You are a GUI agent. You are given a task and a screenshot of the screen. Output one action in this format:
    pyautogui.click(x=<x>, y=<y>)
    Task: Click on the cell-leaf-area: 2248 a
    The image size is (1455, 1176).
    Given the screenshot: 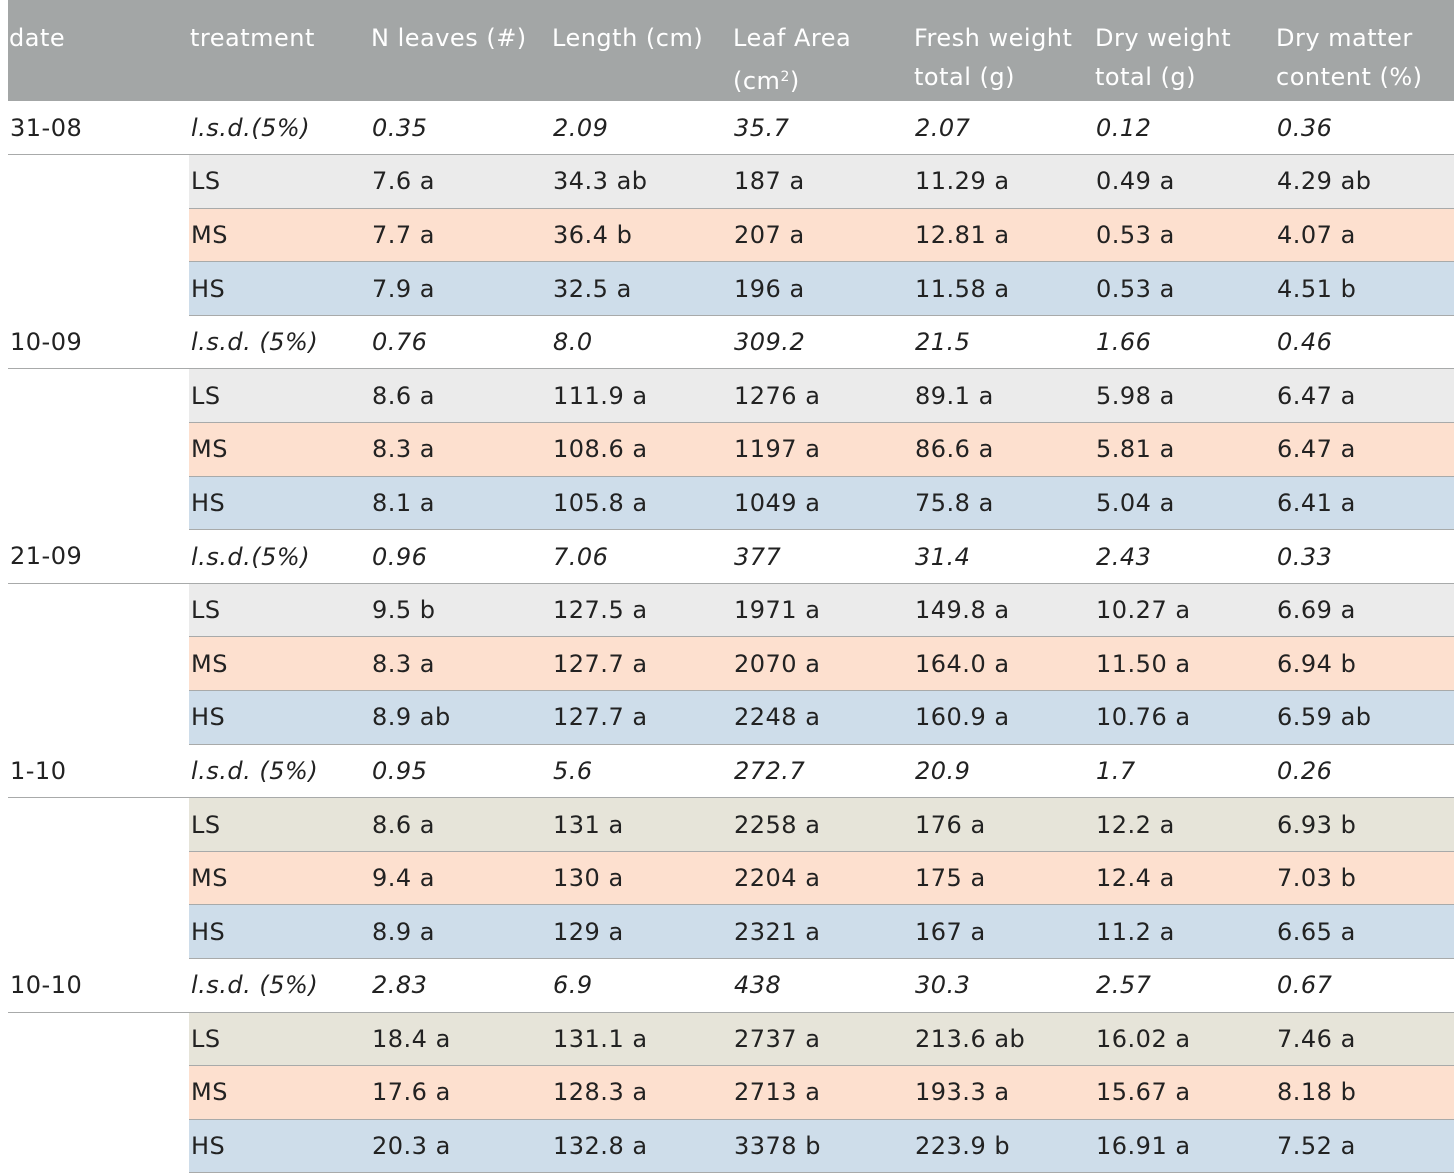 What is the action you would take?
    pyautogui.click(x=822, y=717)
    